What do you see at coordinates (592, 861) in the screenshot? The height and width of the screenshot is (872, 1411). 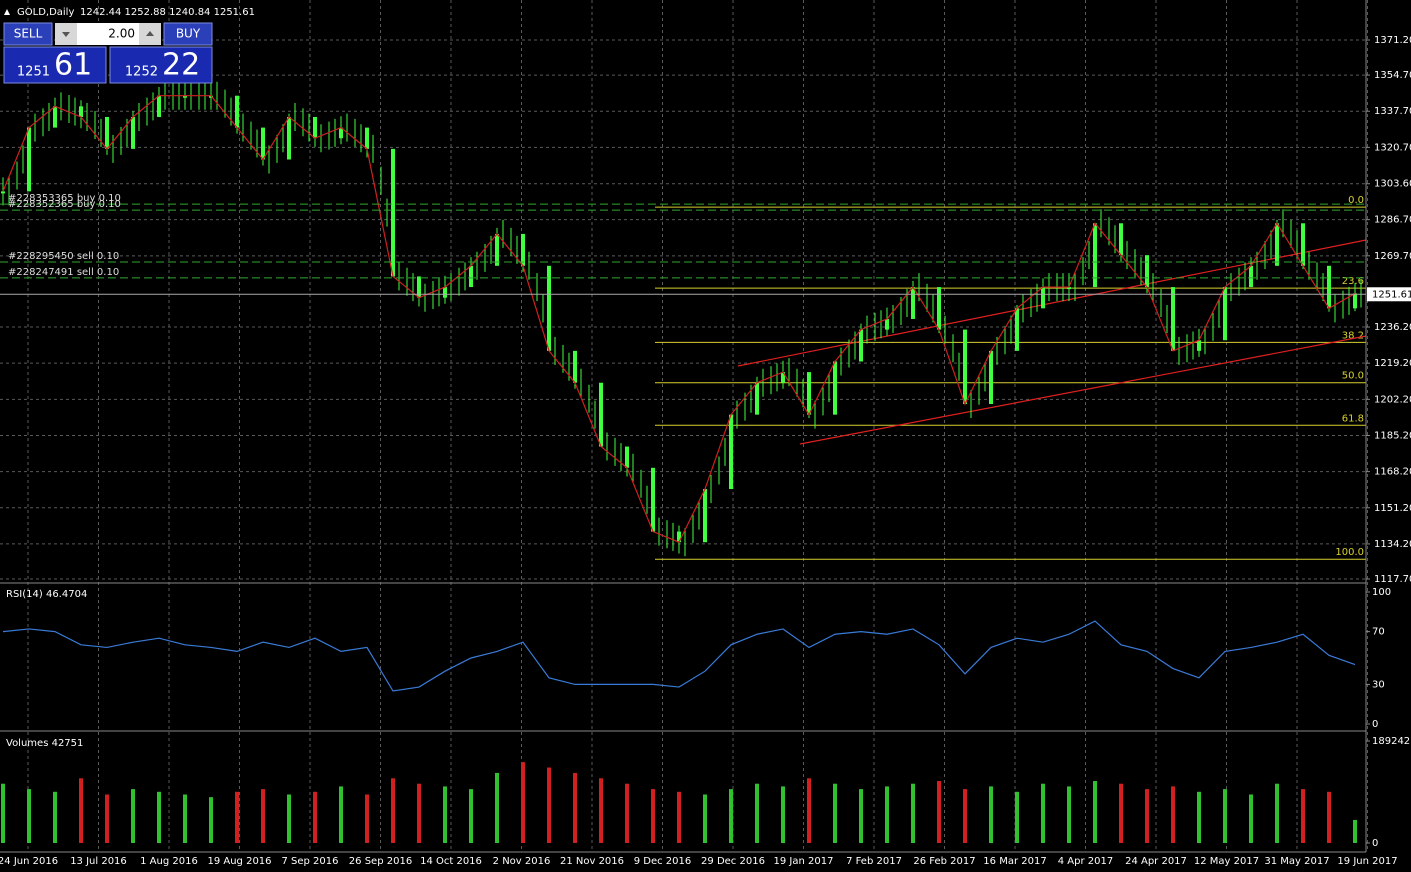 I see `date-label: 21 Nov 2016` at bounding box center [592, 861].